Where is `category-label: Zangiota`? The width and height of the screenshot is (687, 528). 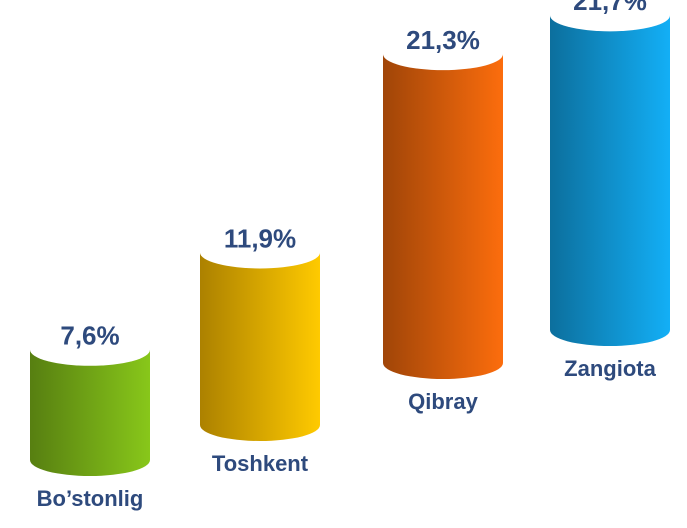 category-label: Zangiota is located at coordinates (610, 368).